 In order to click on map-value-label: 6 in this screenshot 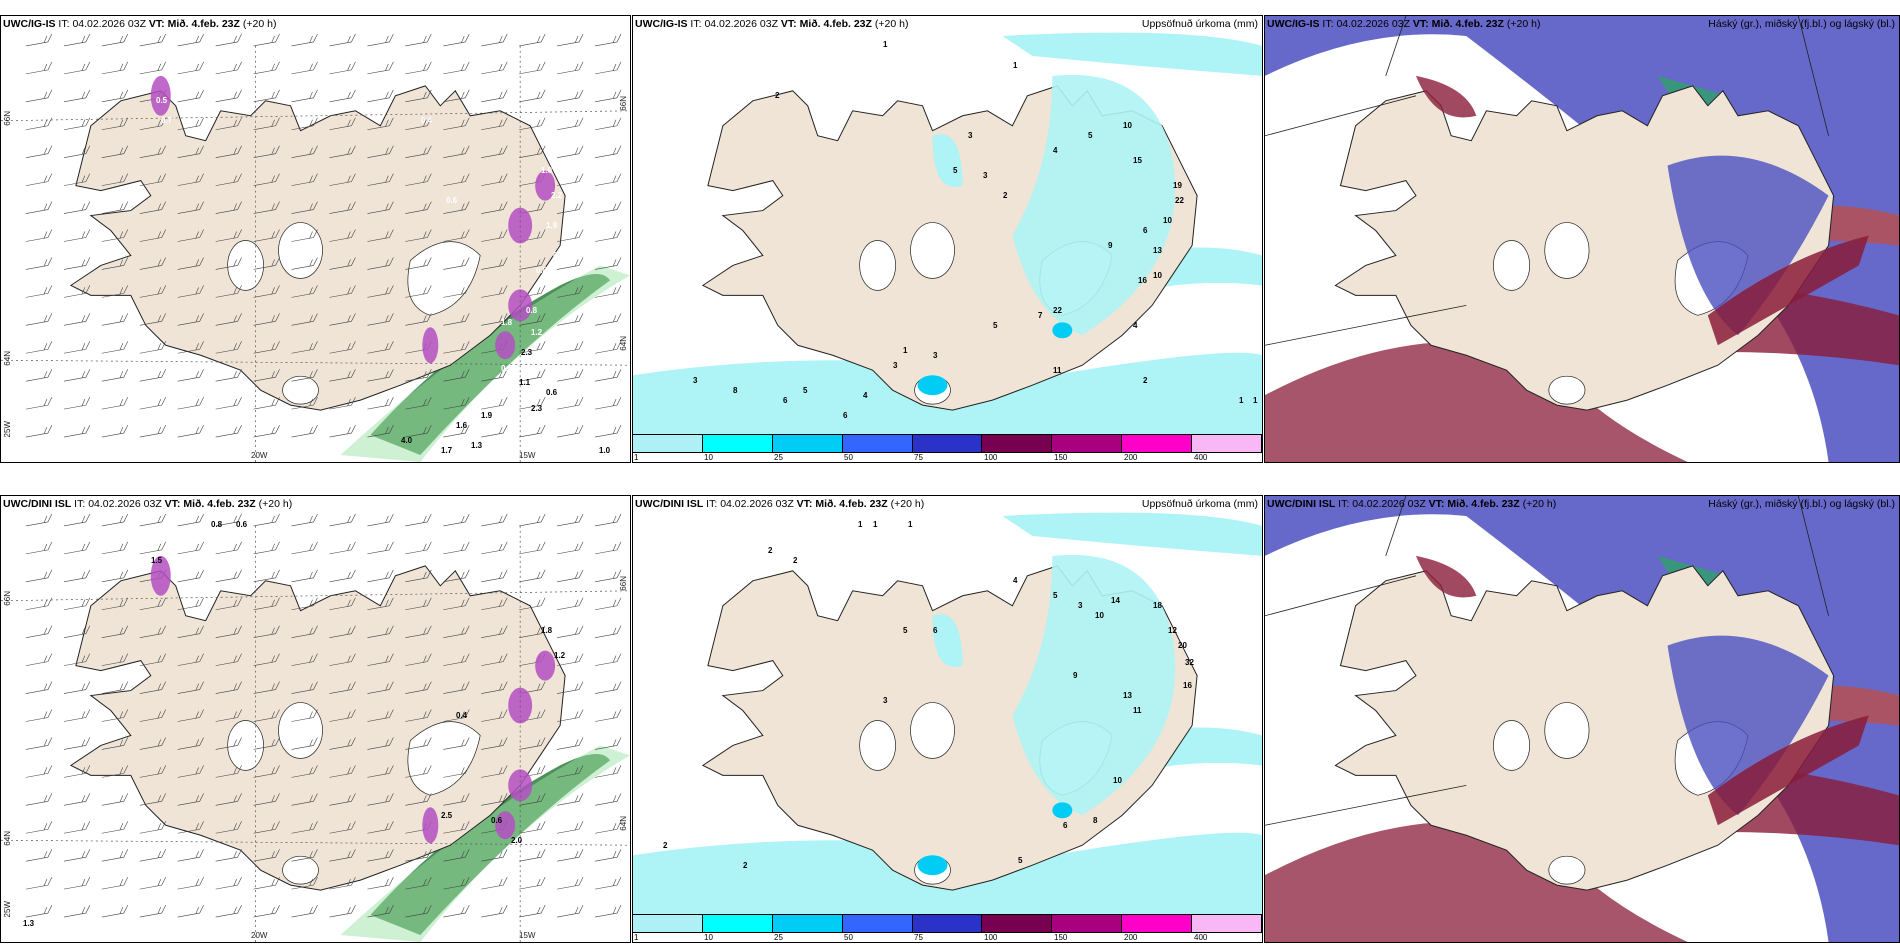, I will do `click(785, 400)`.